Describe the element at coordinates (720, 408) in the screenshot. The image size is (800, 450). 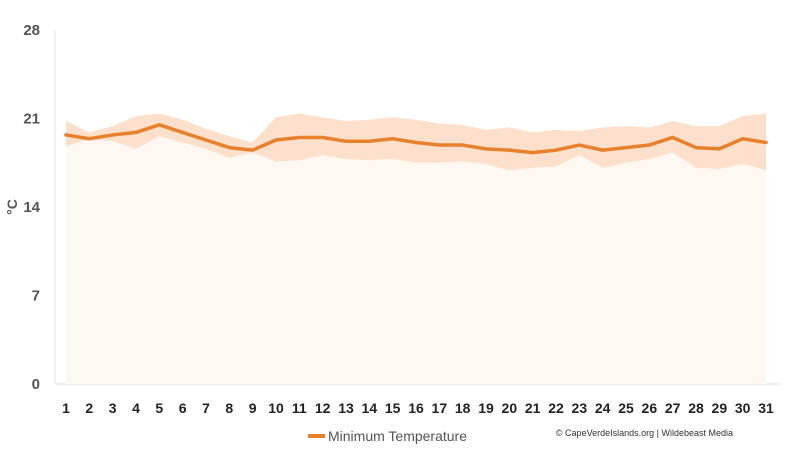
I see `x-tick-label: 29` at that location.